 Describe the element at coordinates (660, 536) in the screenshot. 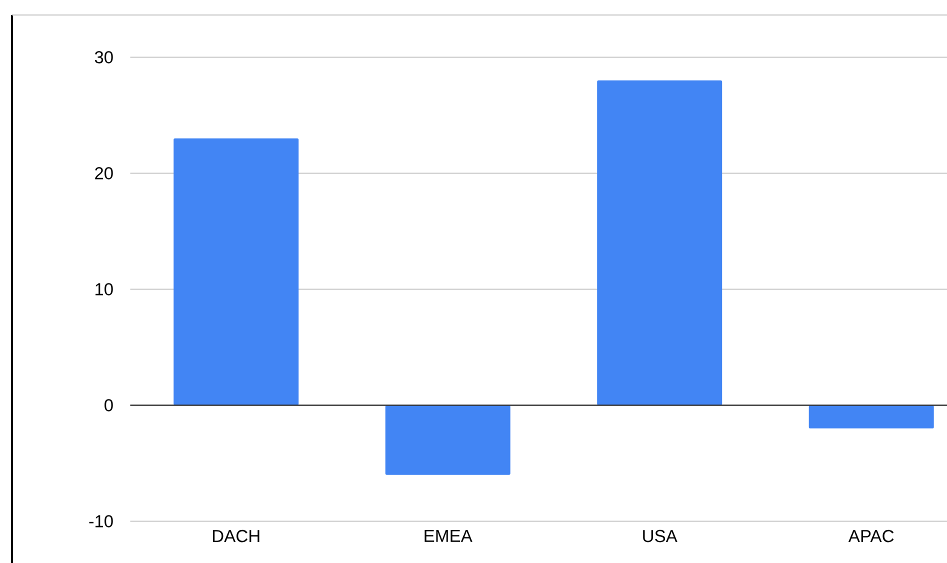

I see `x-tick-label: USA` at that location.